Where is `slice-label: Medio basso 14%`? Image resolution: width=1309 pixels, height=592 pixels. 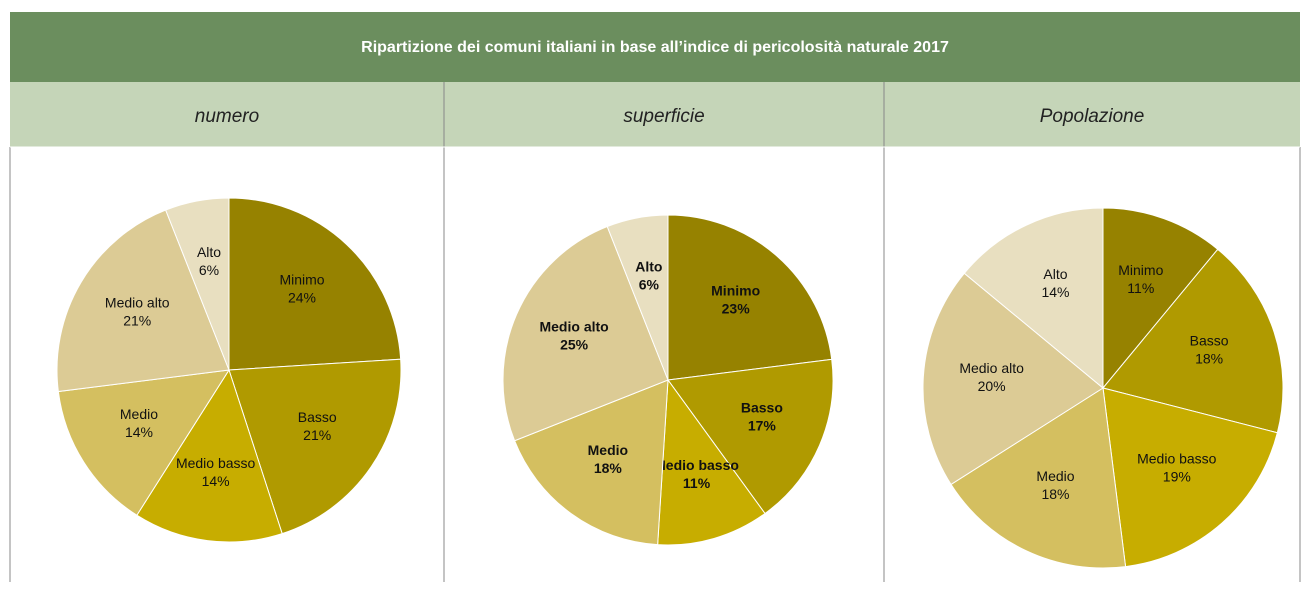 slice-label: Medio basso 14% is located at coordinates (216, 472).